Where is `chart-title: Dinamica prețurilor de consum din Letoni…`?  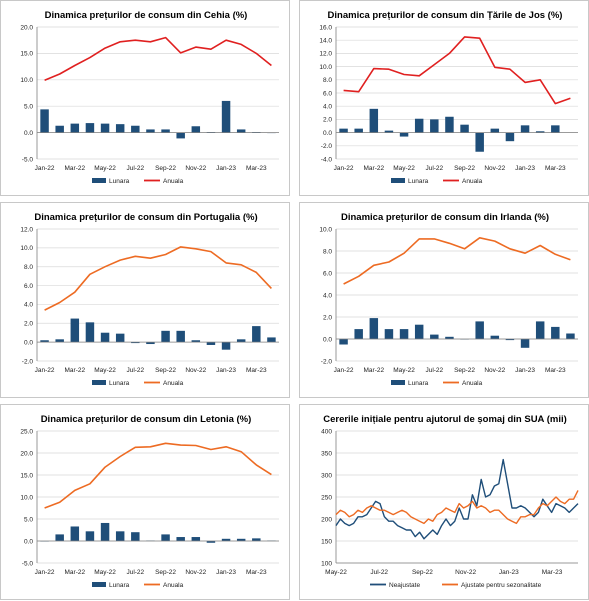 chart-title: Dinamica prețurilor de consum din Letoni… is located at coordinates (146, 419).